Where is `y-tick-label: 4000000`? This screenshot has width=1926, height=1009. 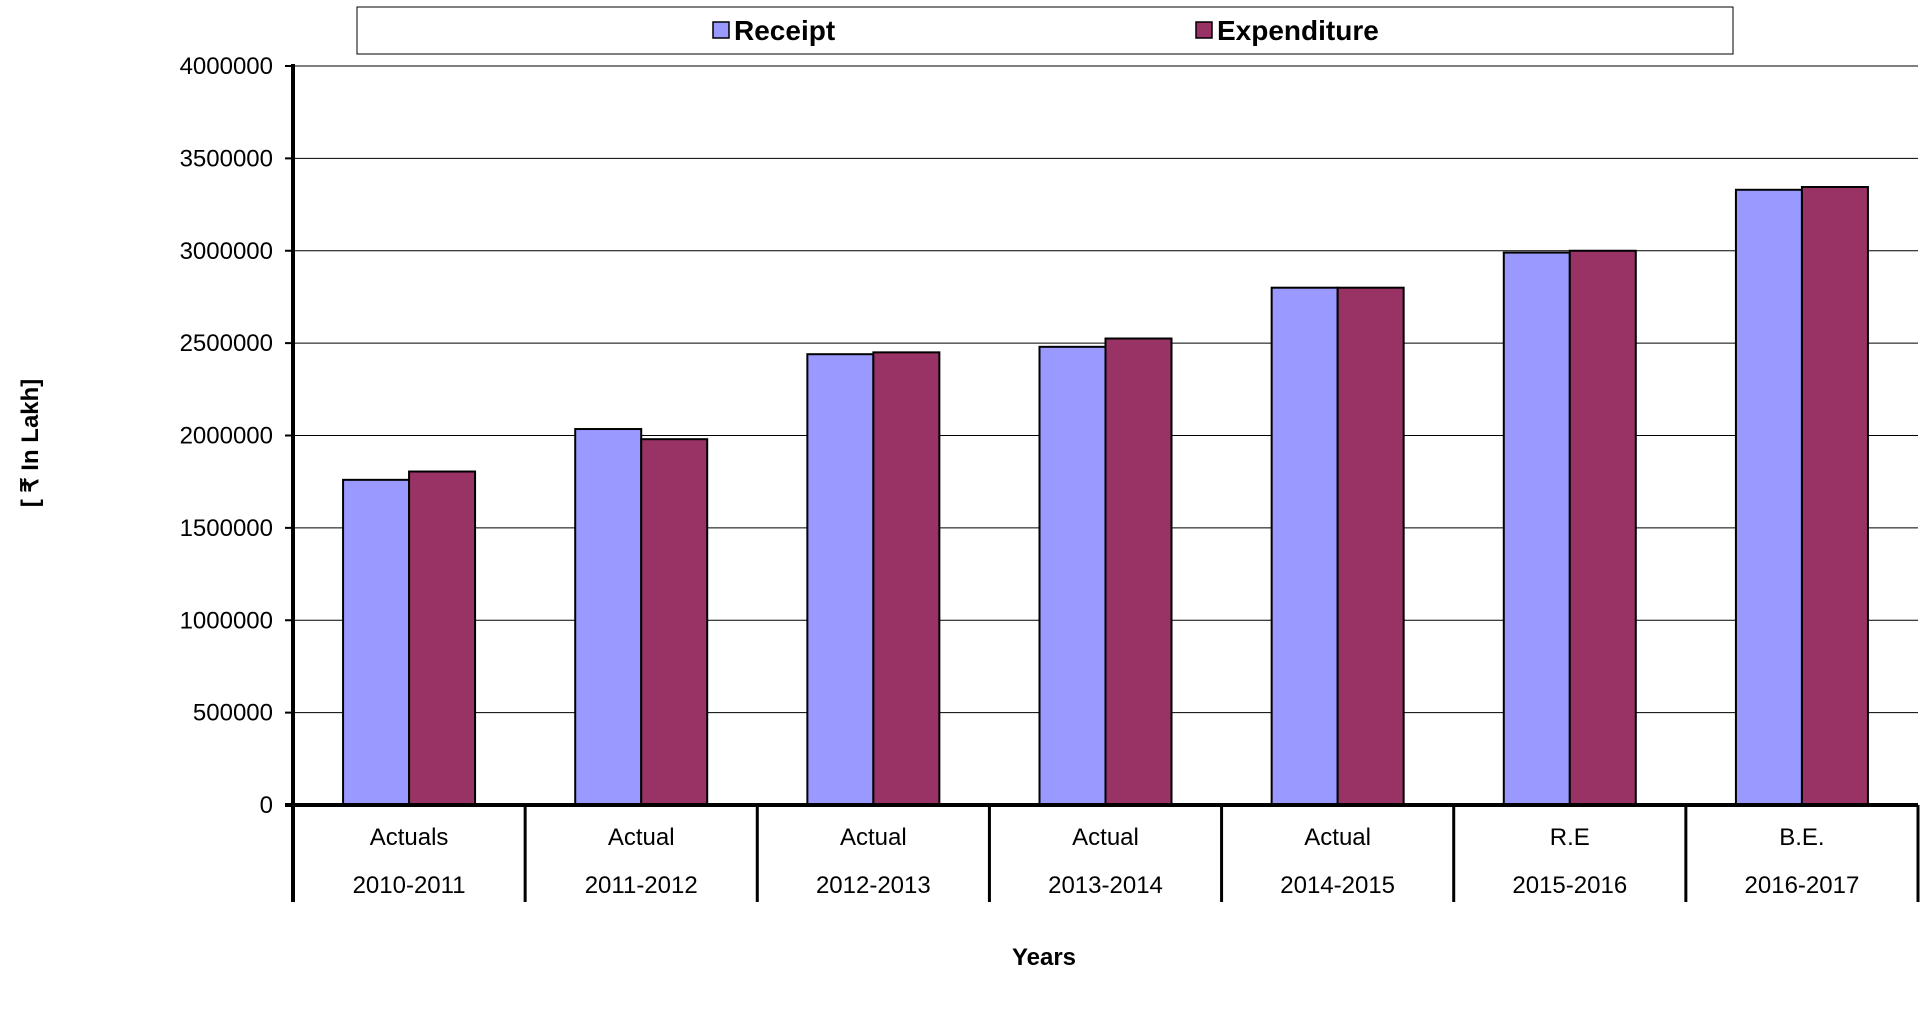 y-tick-label: 4000000 is located at coordinates (226, 66).